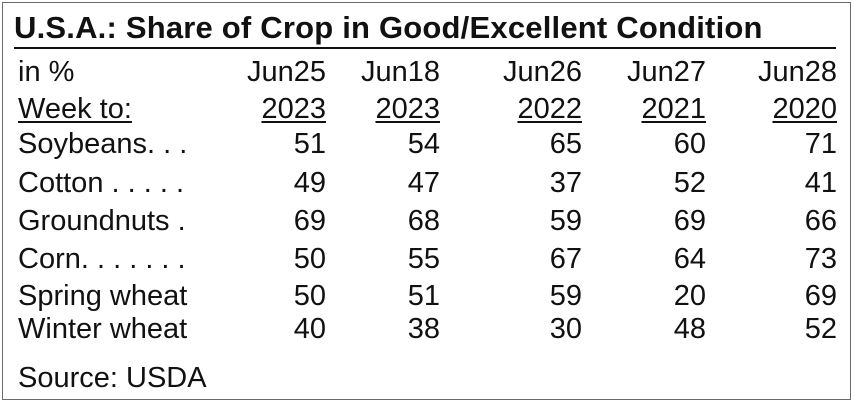 This screenshot has width=855, height=404. Describe the element at coordinates (565, 183) in the screenshot. I see `table-cell: 37` at that location.